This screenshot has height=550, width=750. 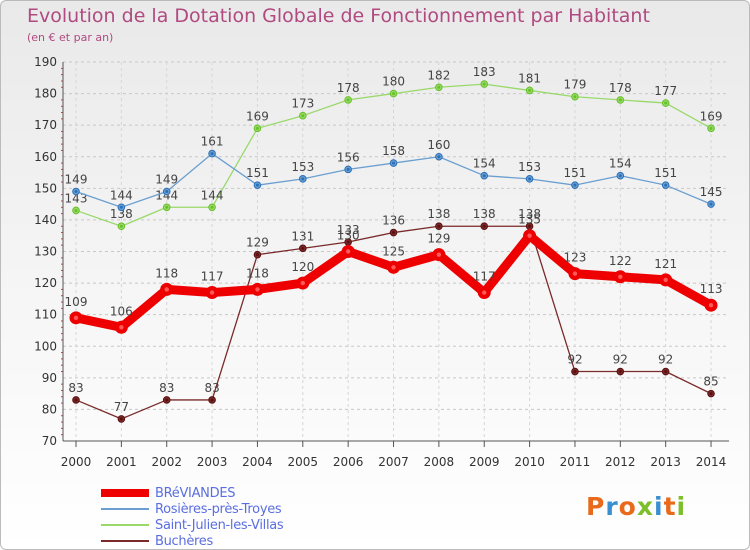 What do you see at coordinates (645, 506) in the screenshot?
I see `logo-letter: x` at bounding box center [645, 506].